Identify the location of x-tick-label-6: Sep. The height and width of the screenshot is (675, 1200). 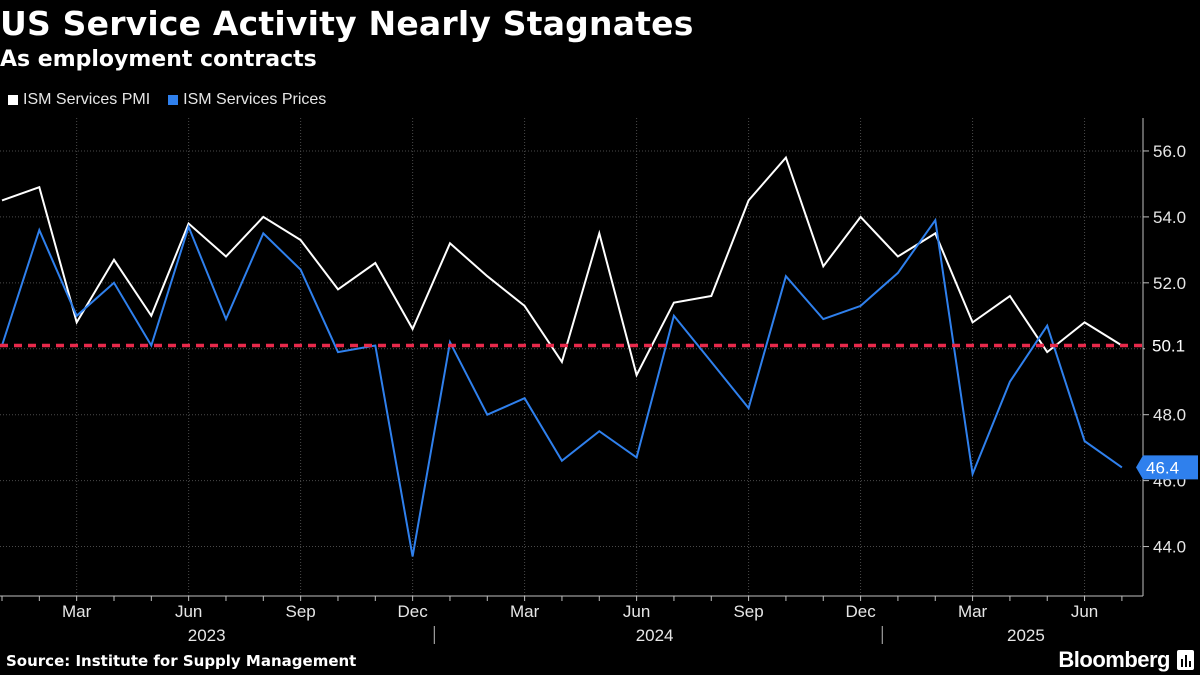
(748, 611).